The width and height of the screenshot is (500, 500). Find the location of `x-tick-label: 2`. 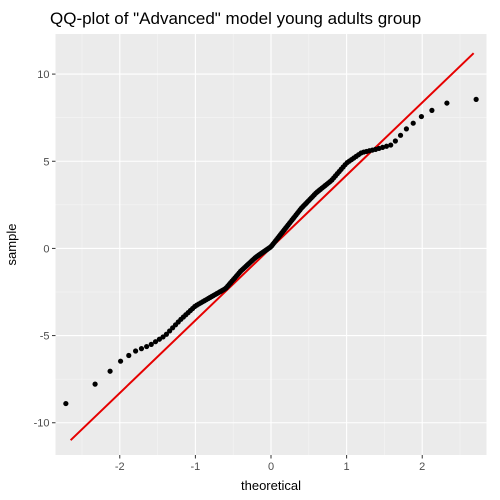

x-tick-label: 2 is located at coordinates (422, 467).